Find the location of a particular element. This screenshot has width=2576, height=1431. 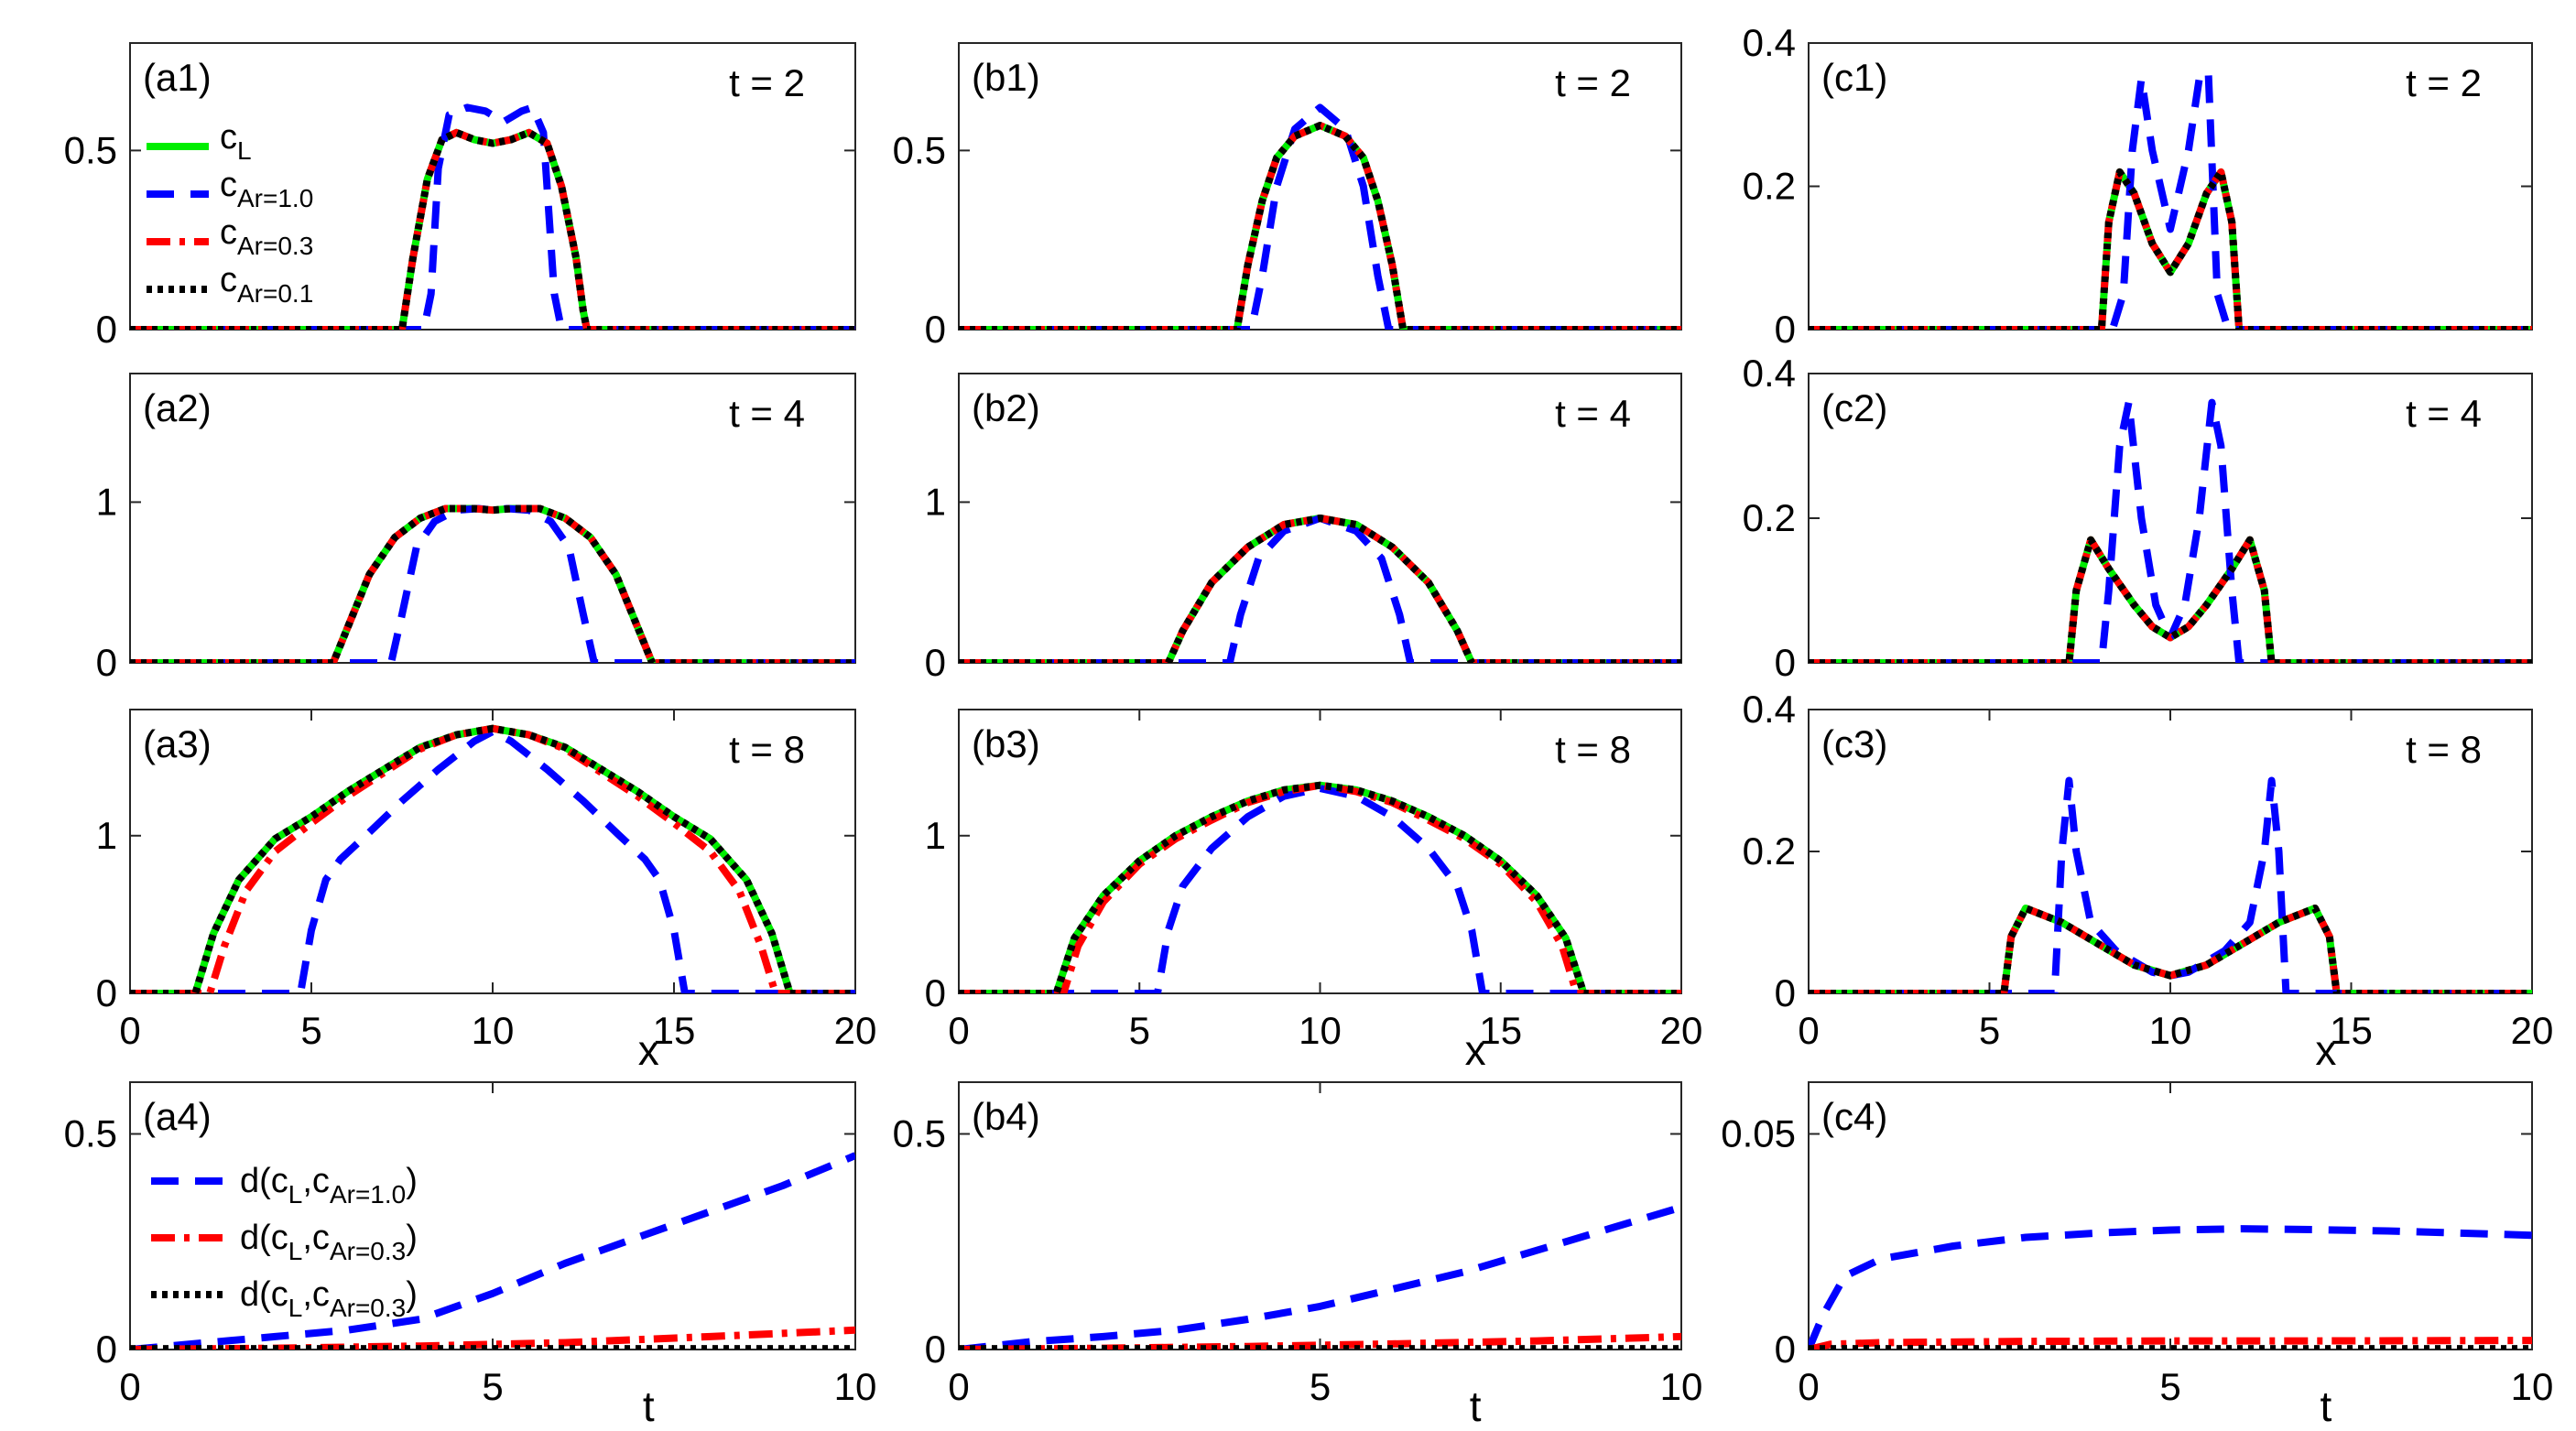

panel-label: (c1) is located at coordinates (1854, 77).